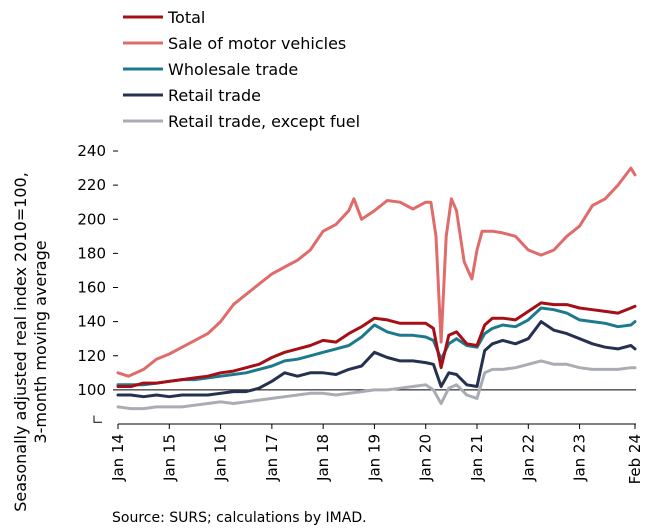 This screenshot has width=651, height=532. What do you see at coordinates (91, 288) in the screenshot?
I see `y-tick-label: 160` at bounding box center [91, 288].